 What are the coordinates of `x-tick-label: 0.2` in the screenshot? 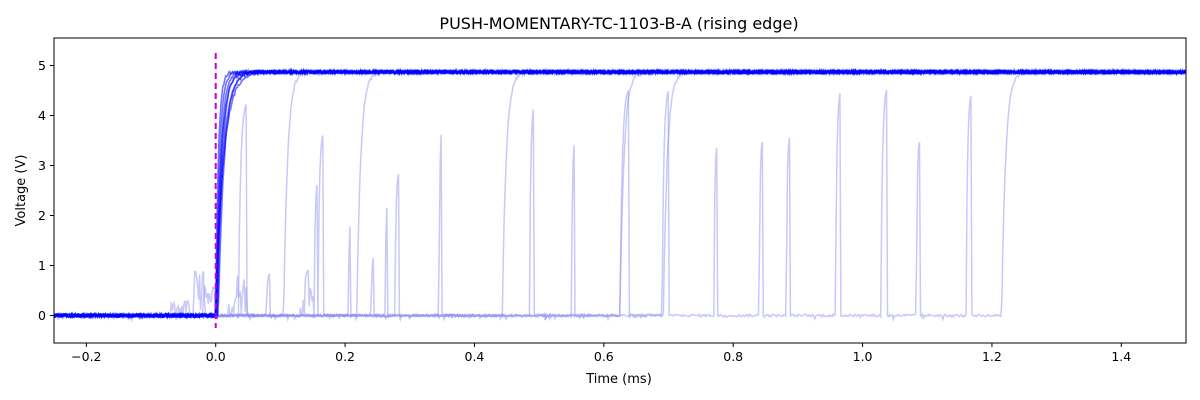 It's located at (345, 356).